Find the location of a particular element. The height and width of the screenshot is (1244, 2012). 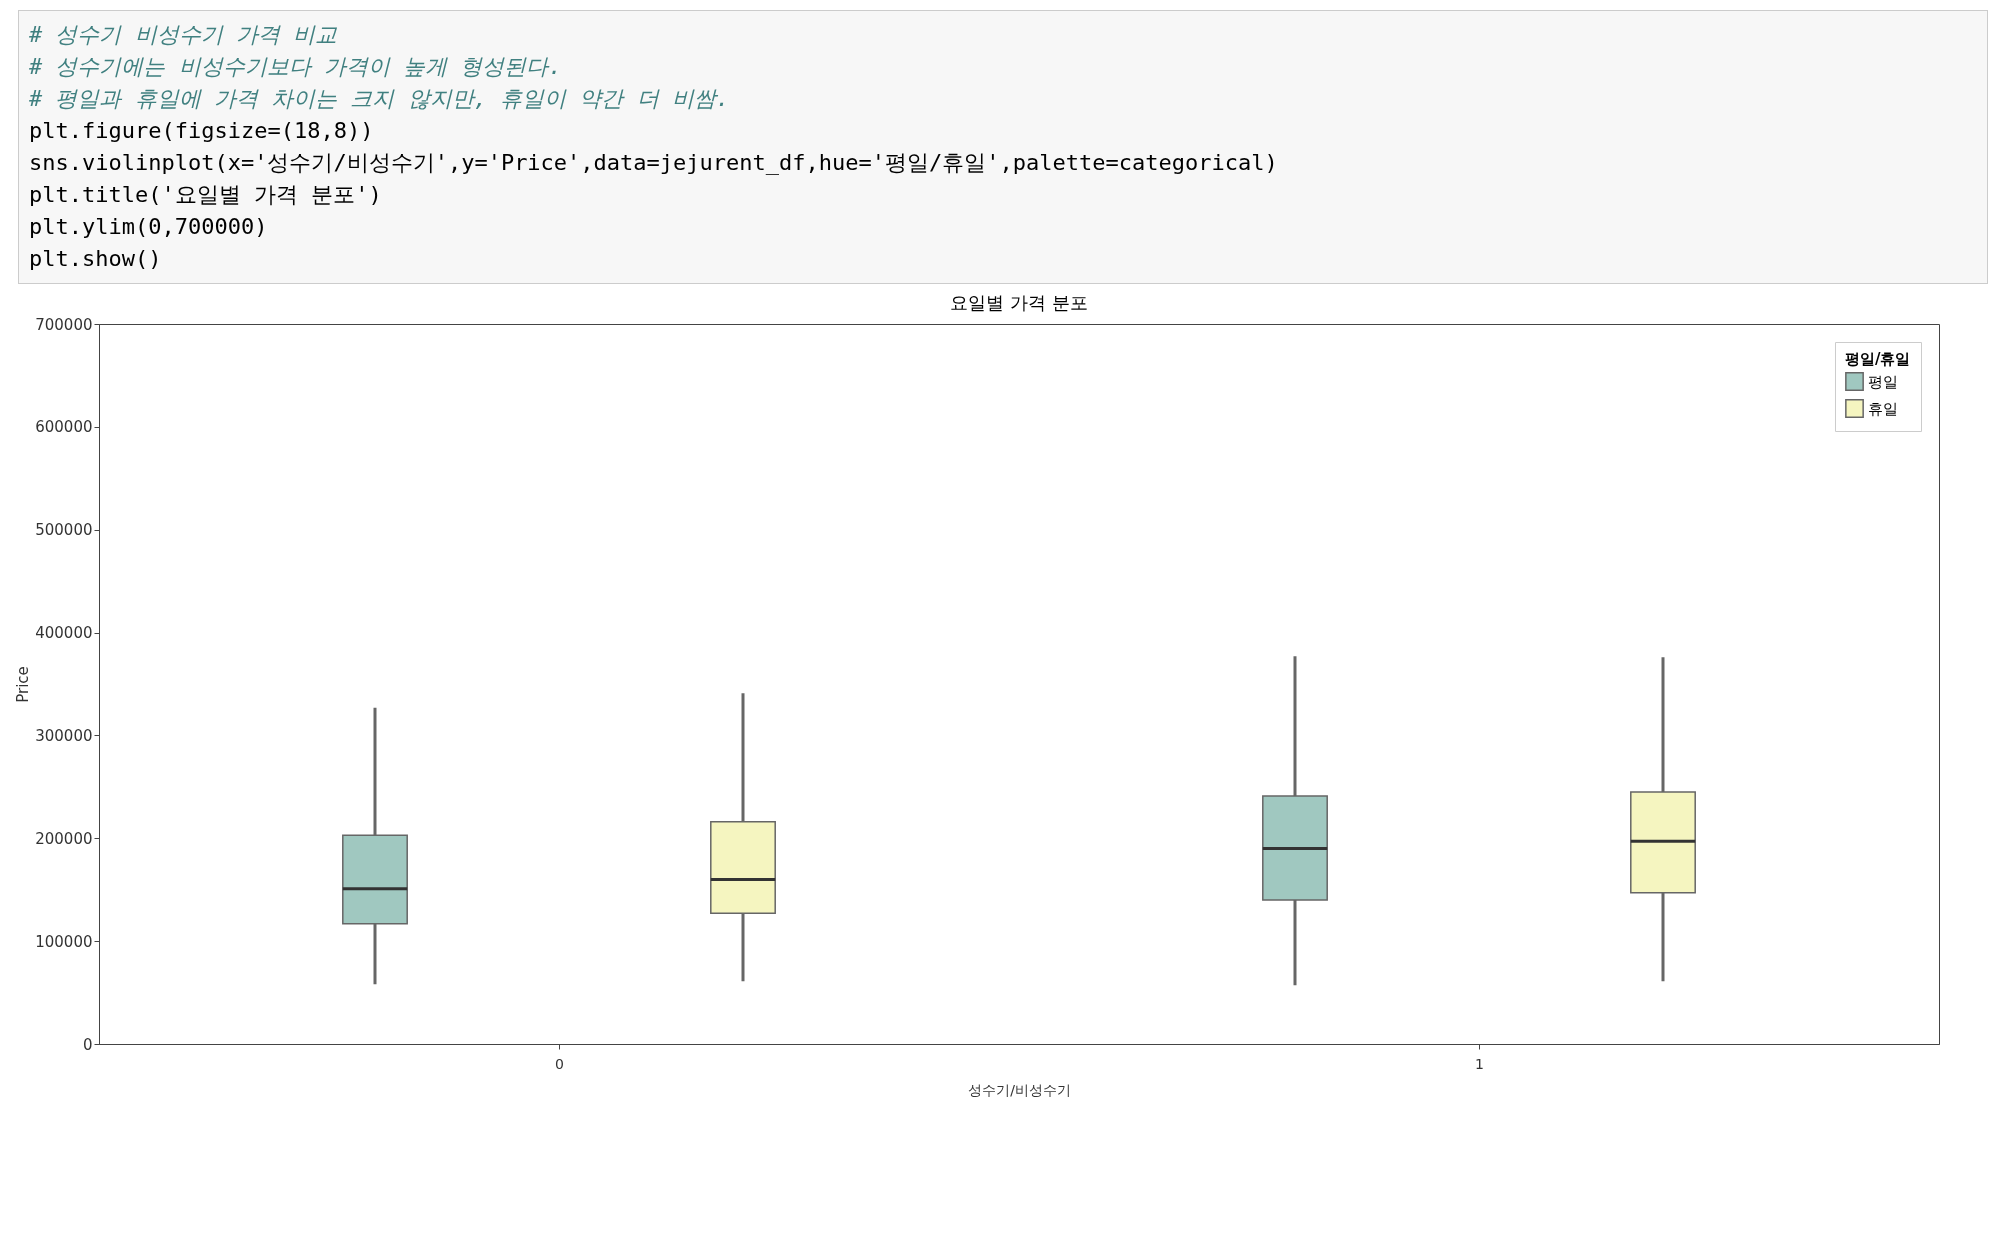

text: # 평일과 휴일에 가격 차이는 크지 않지만, 휴일이 약간 더 비쌈. is located at coordinates (380, 99).